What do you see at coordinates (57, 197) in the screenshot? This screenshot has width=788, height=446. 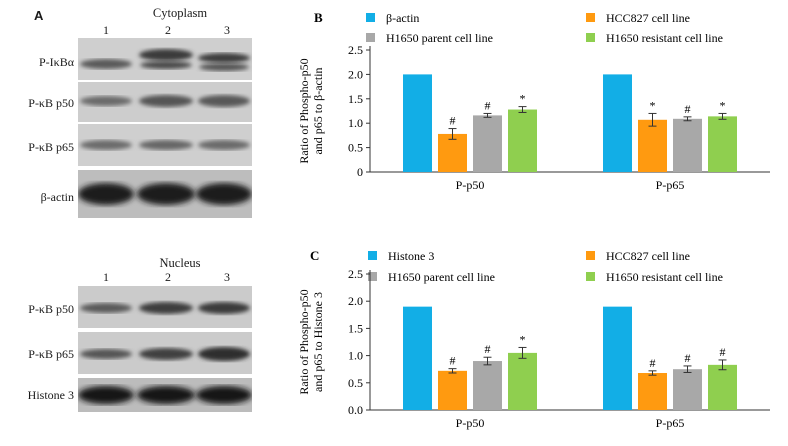 I see `cyto-row-label-bactin: β-actin` at bounding box center [57, 197].